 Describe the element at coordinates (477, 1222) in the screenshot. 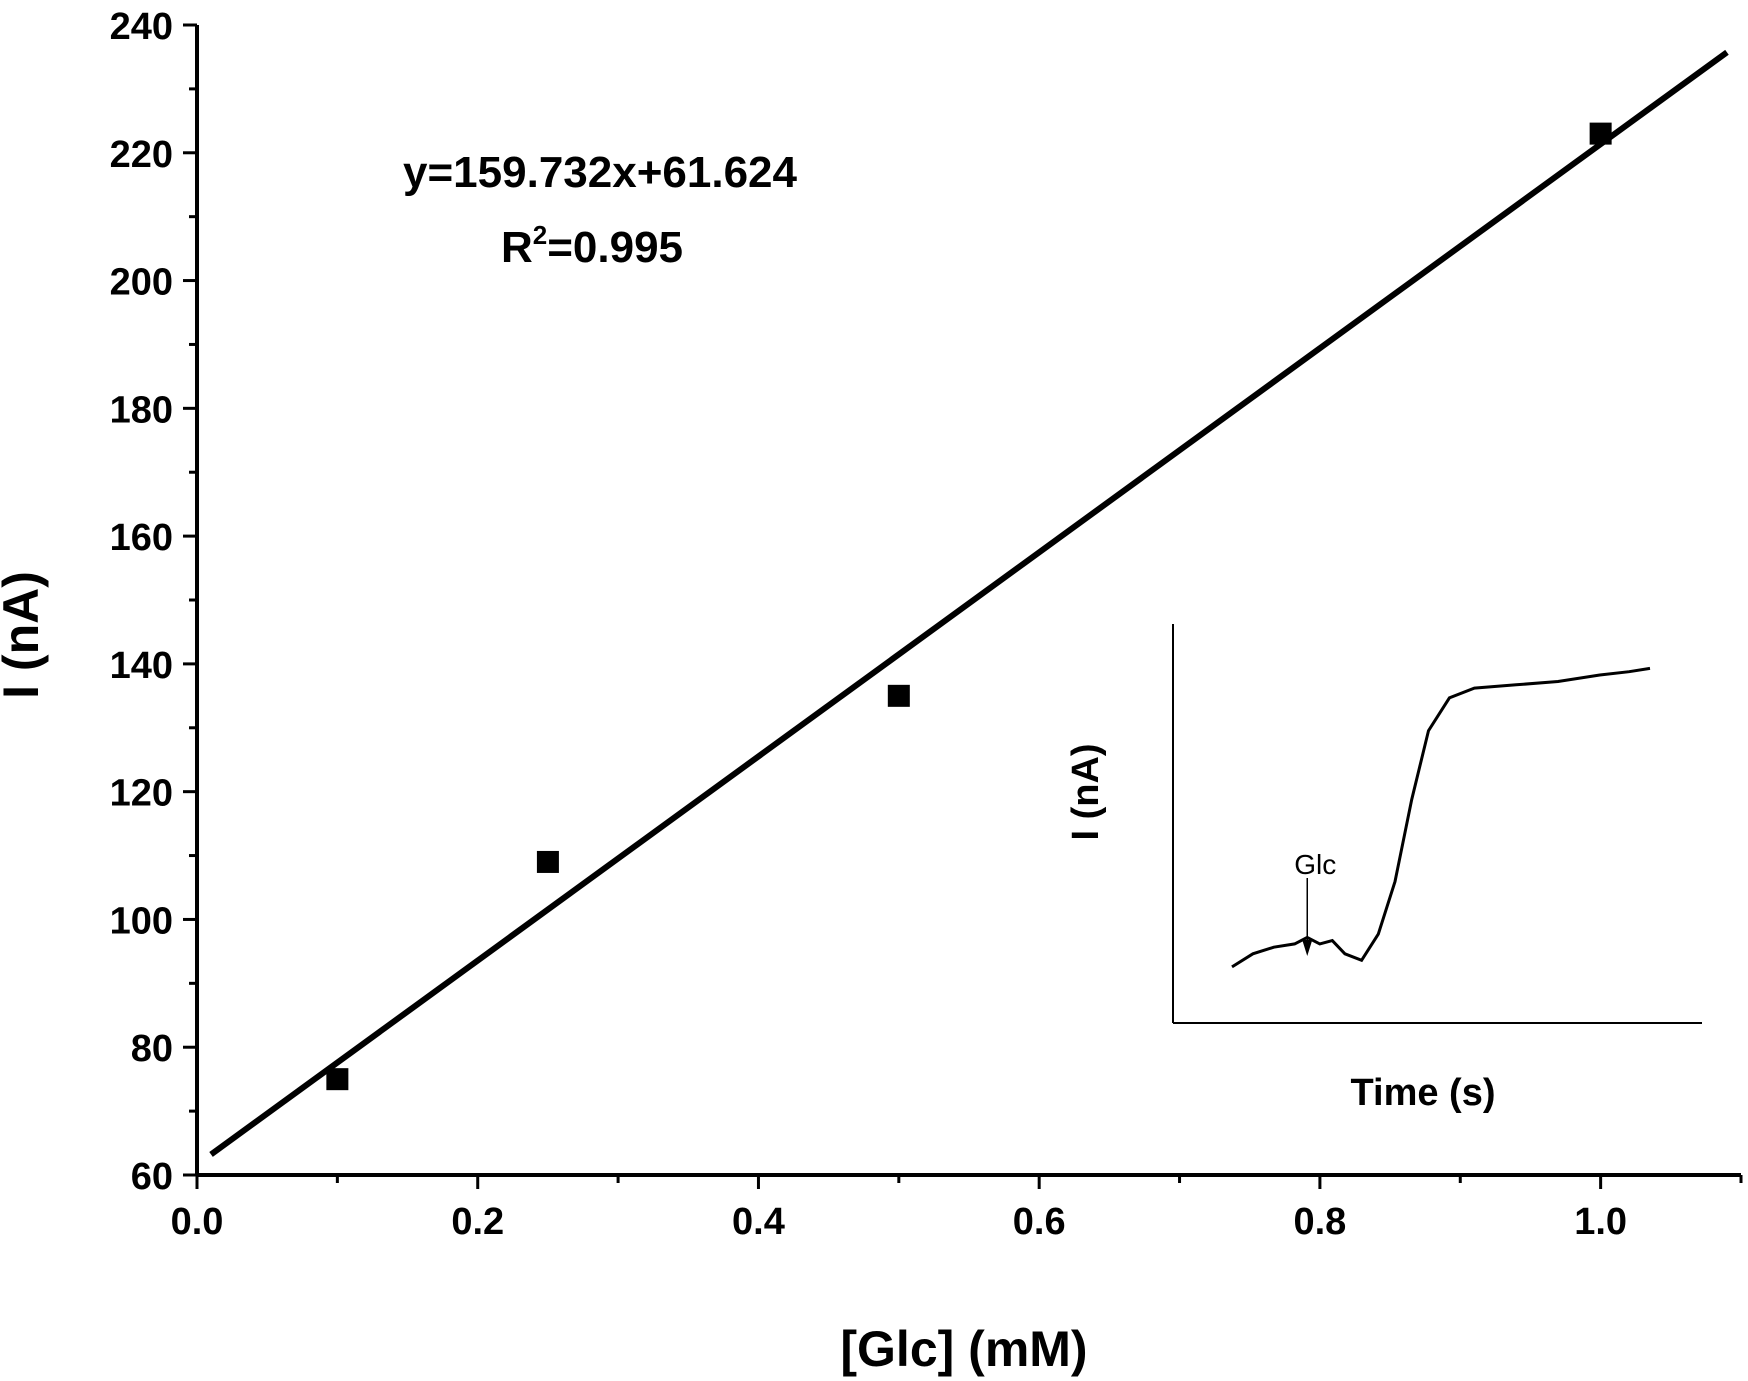

I see `x-tick-label: 0.2` at that location.